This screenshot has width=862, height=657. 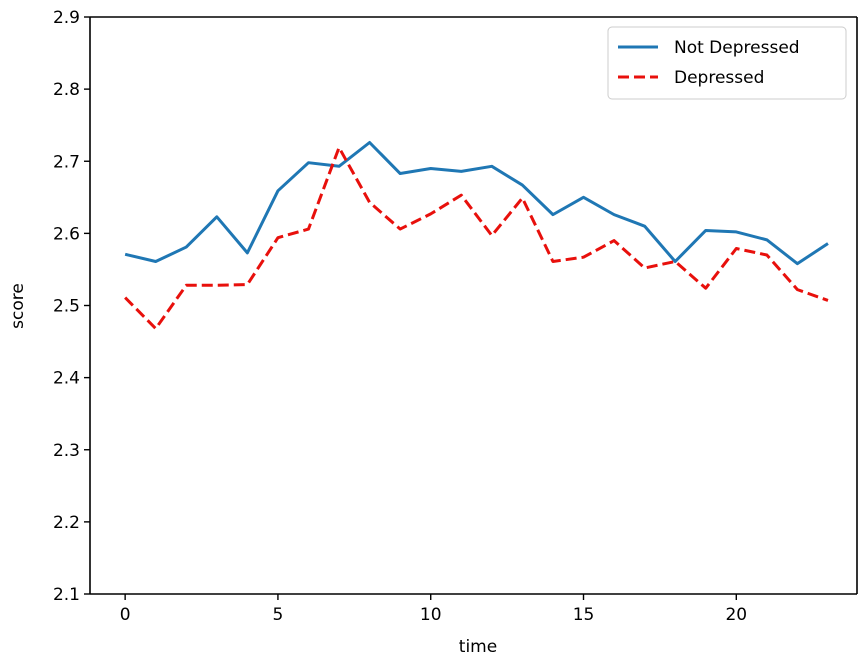 I want to click on y-tick-label-5: 2.6, so click(x=66, y=234).